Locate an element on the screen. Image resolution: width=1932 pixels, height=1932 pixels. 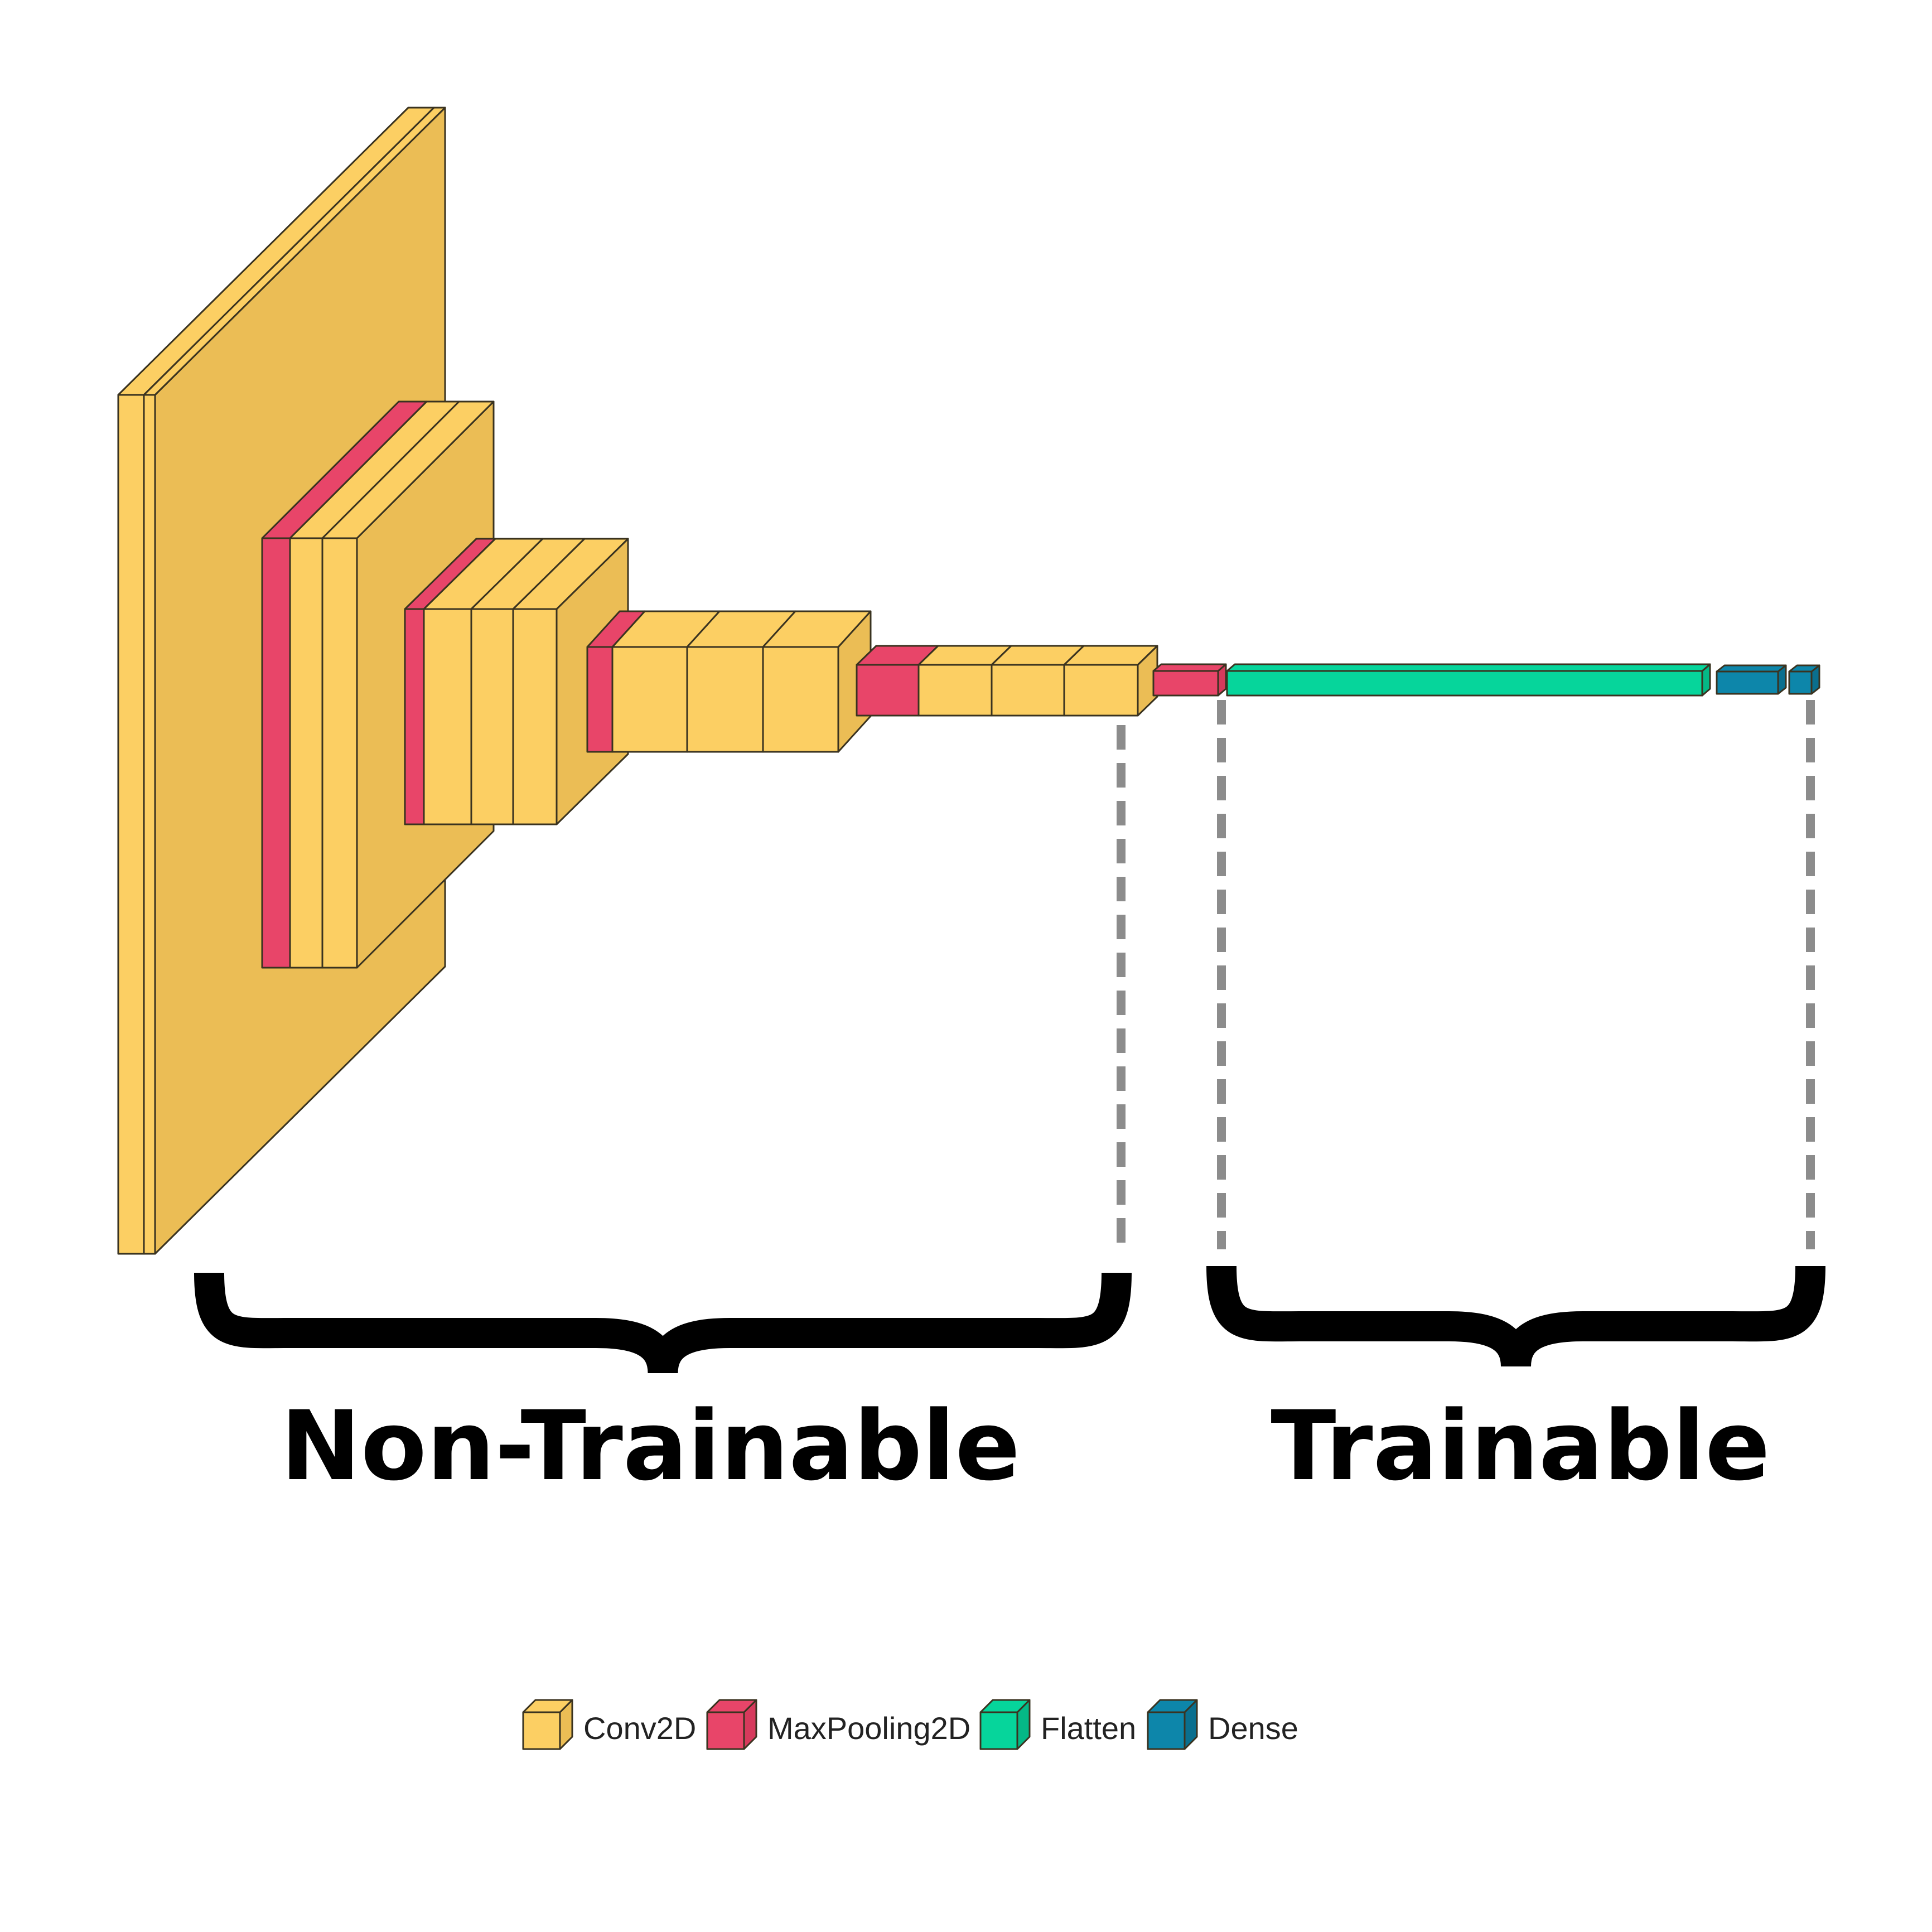
legend-swatch-dense-icon is located at coordinates (1172, 1724).